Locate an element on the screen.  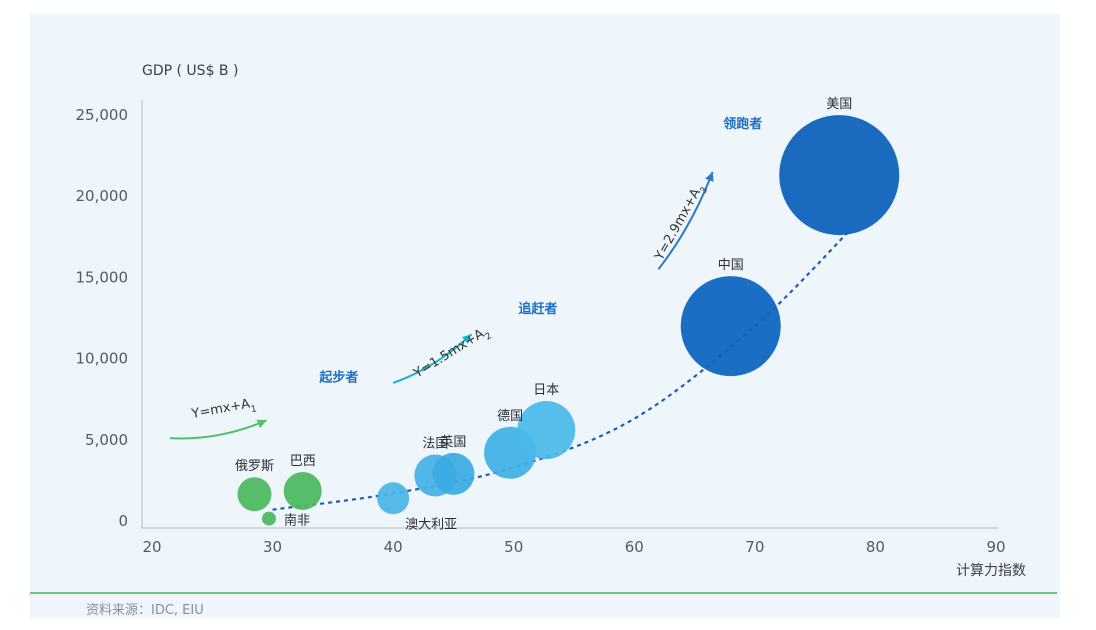
bubble-label: 英国 is located at coordinates (453, 442).